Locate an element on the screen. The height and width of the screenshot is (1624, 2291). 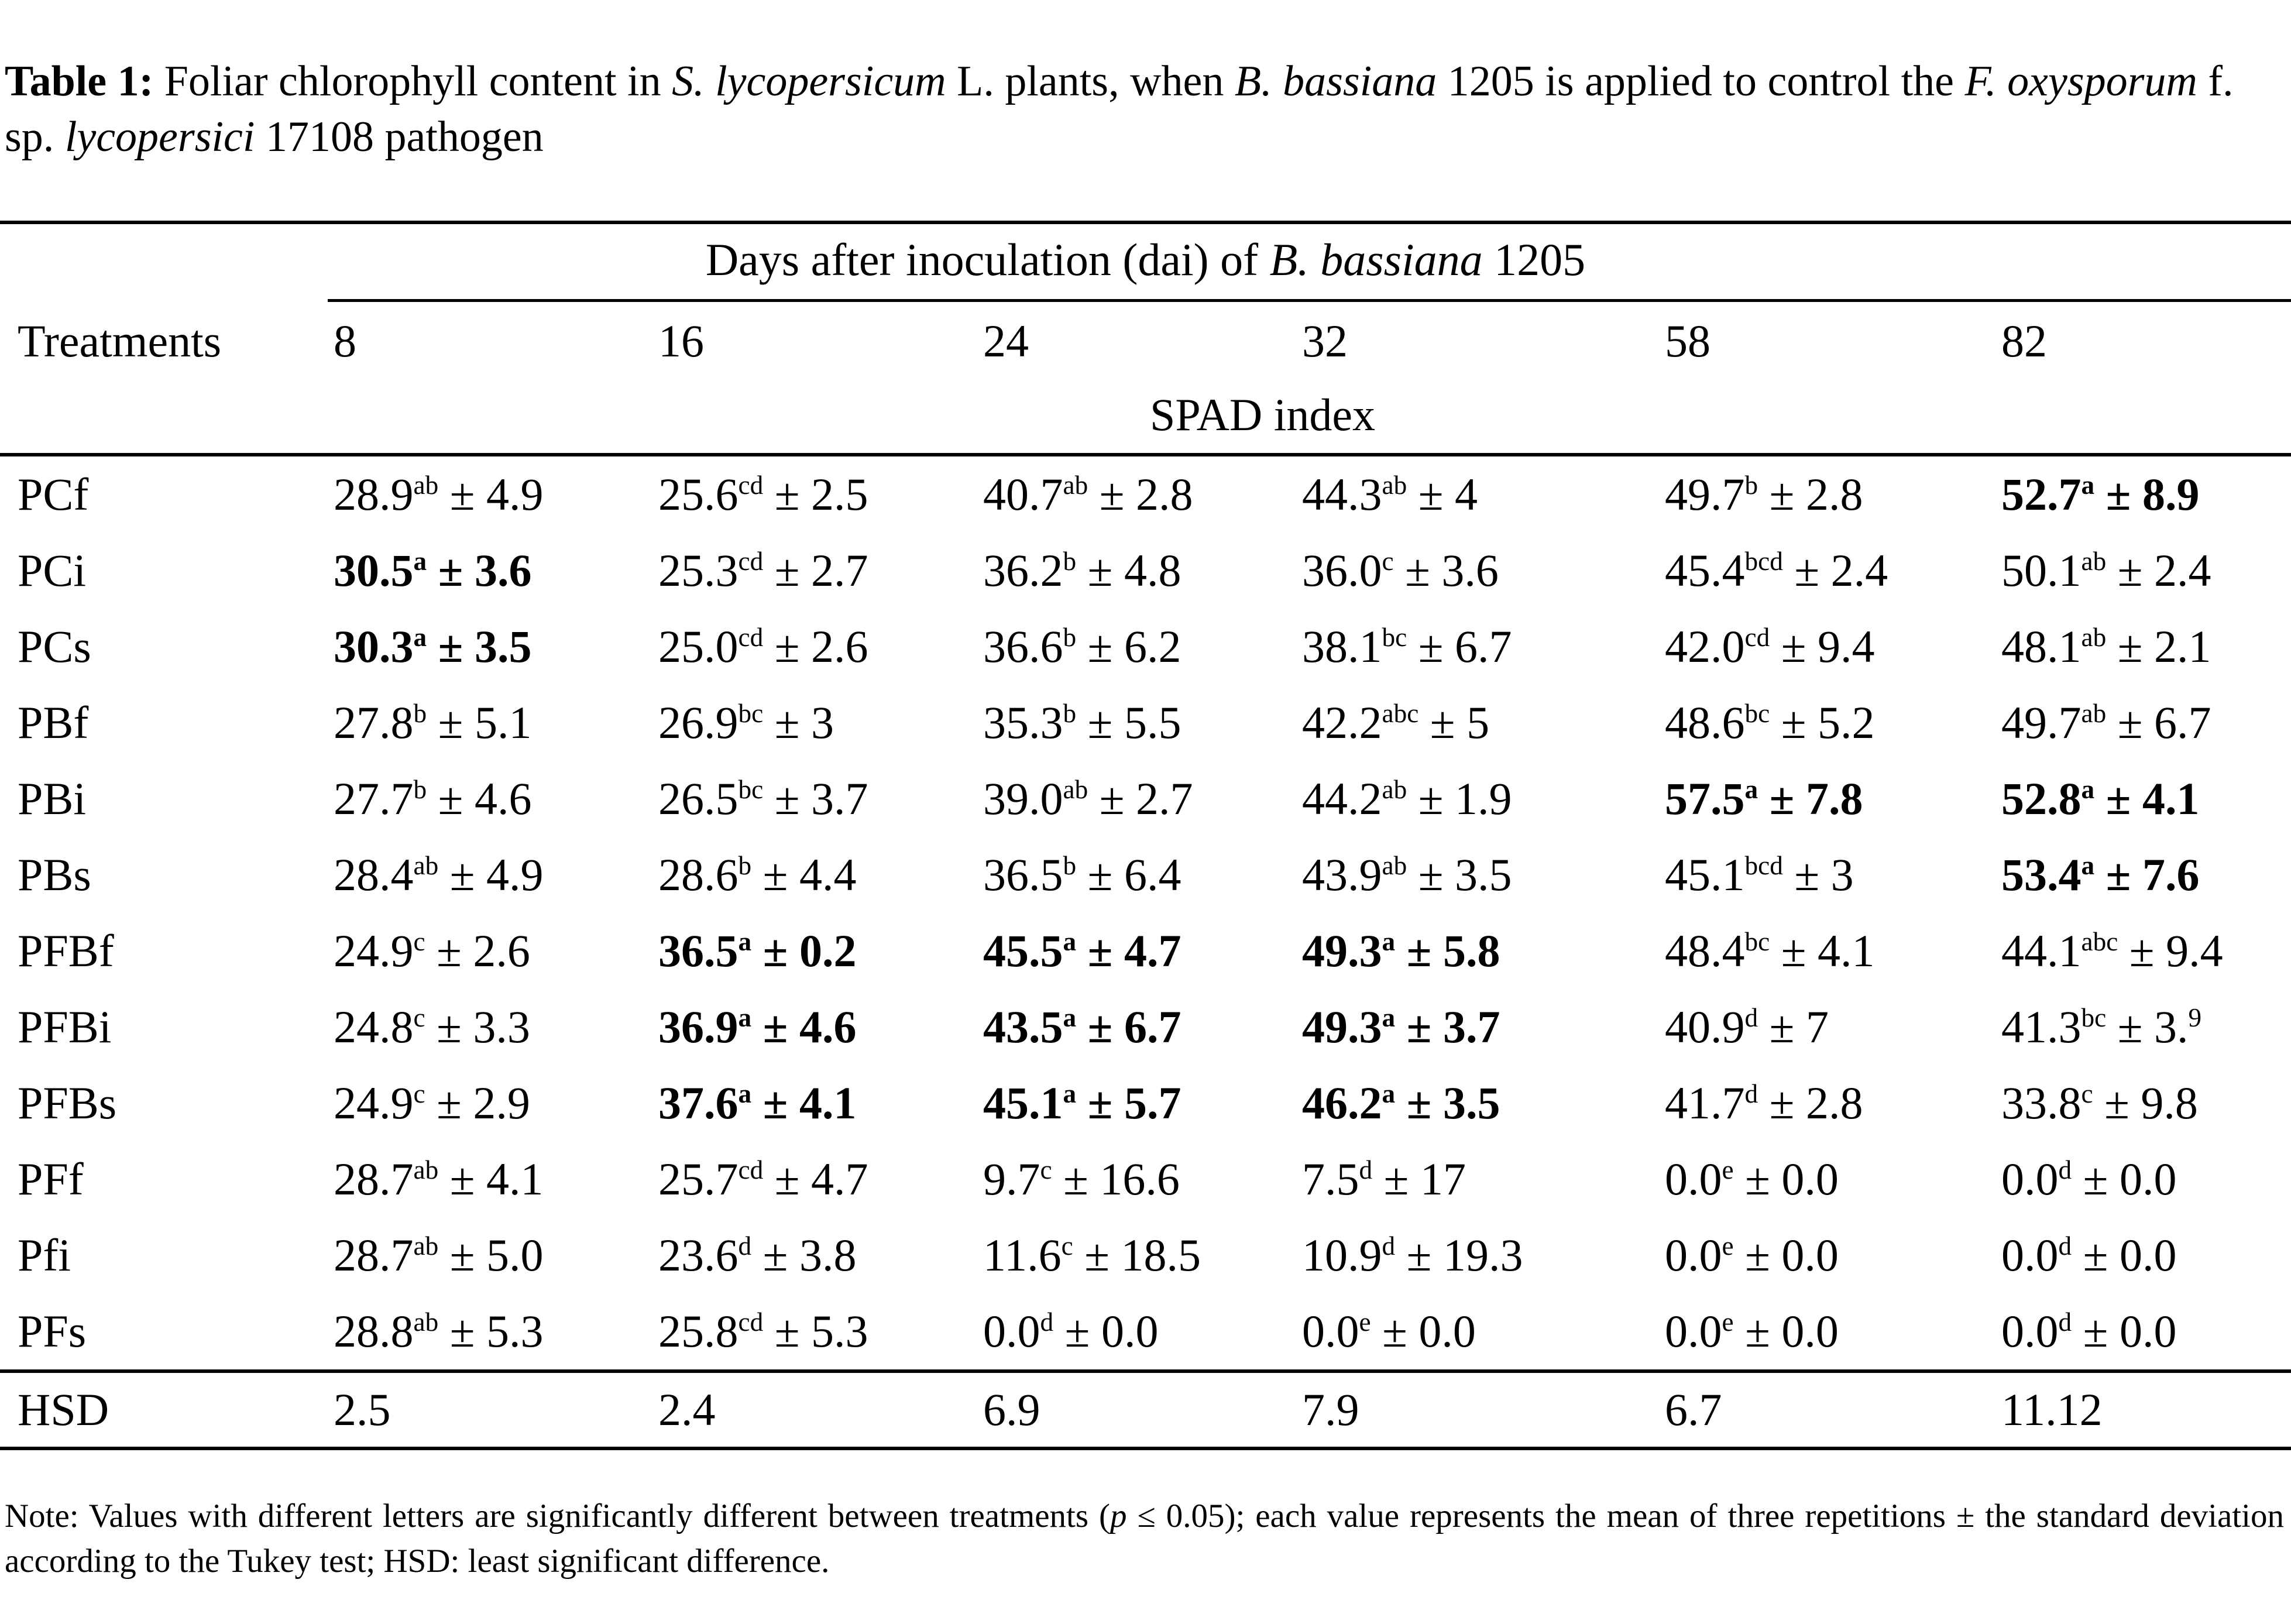
treatment-label: PCf is located at coordinates (53, 494).